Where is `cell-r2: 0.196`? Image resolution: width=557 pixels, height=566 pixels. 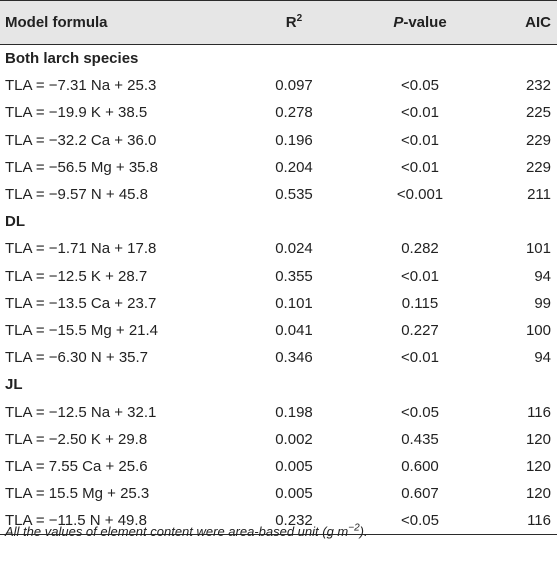
cell-r2: 0.196 is located at coordinates (294, 140).